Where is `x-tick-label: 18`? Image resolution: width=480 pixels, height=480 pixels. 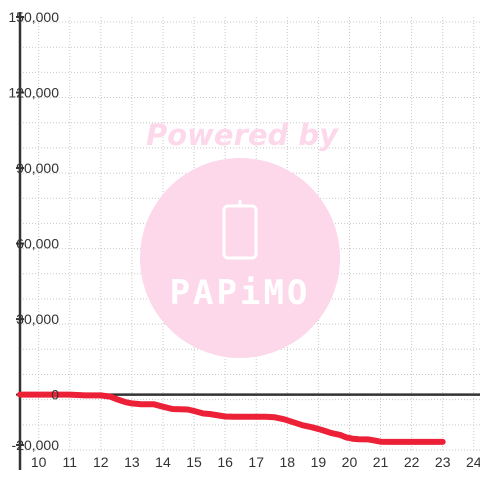 x-tick-label: 18 is located at coordinates (288, 462).